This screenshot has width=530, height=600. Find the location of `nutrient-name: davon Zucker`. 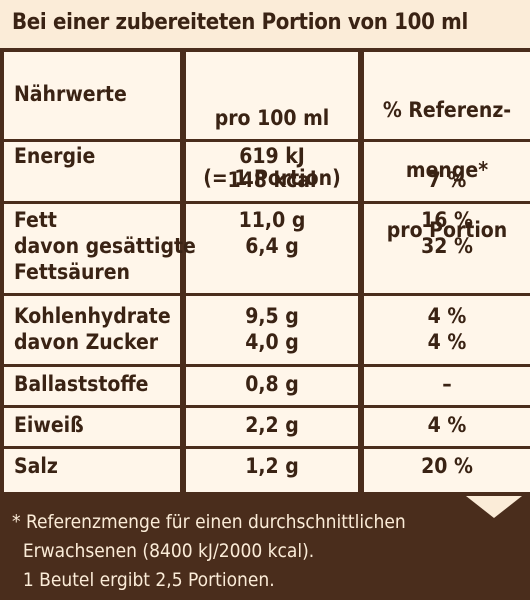

nutrient-name: davon Zucker is located at coordinates (86, 342).